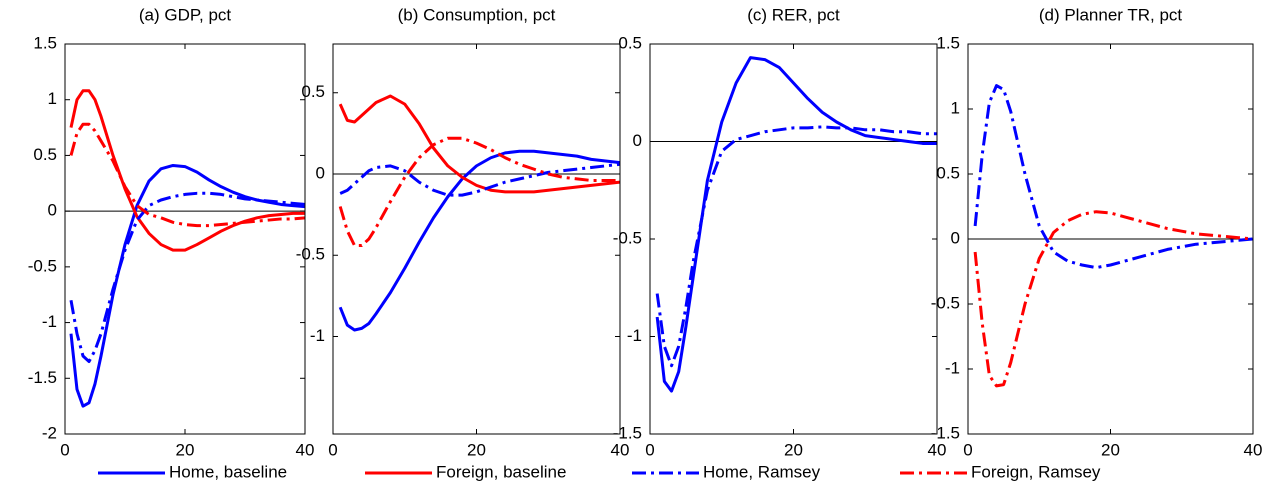 This screenshot has height=491, width=1283. What do you see at coordinates (477, 14) in the screenshot?
I see `panel-title: (b) Consumption, pct` at bounding box center [477, 14].